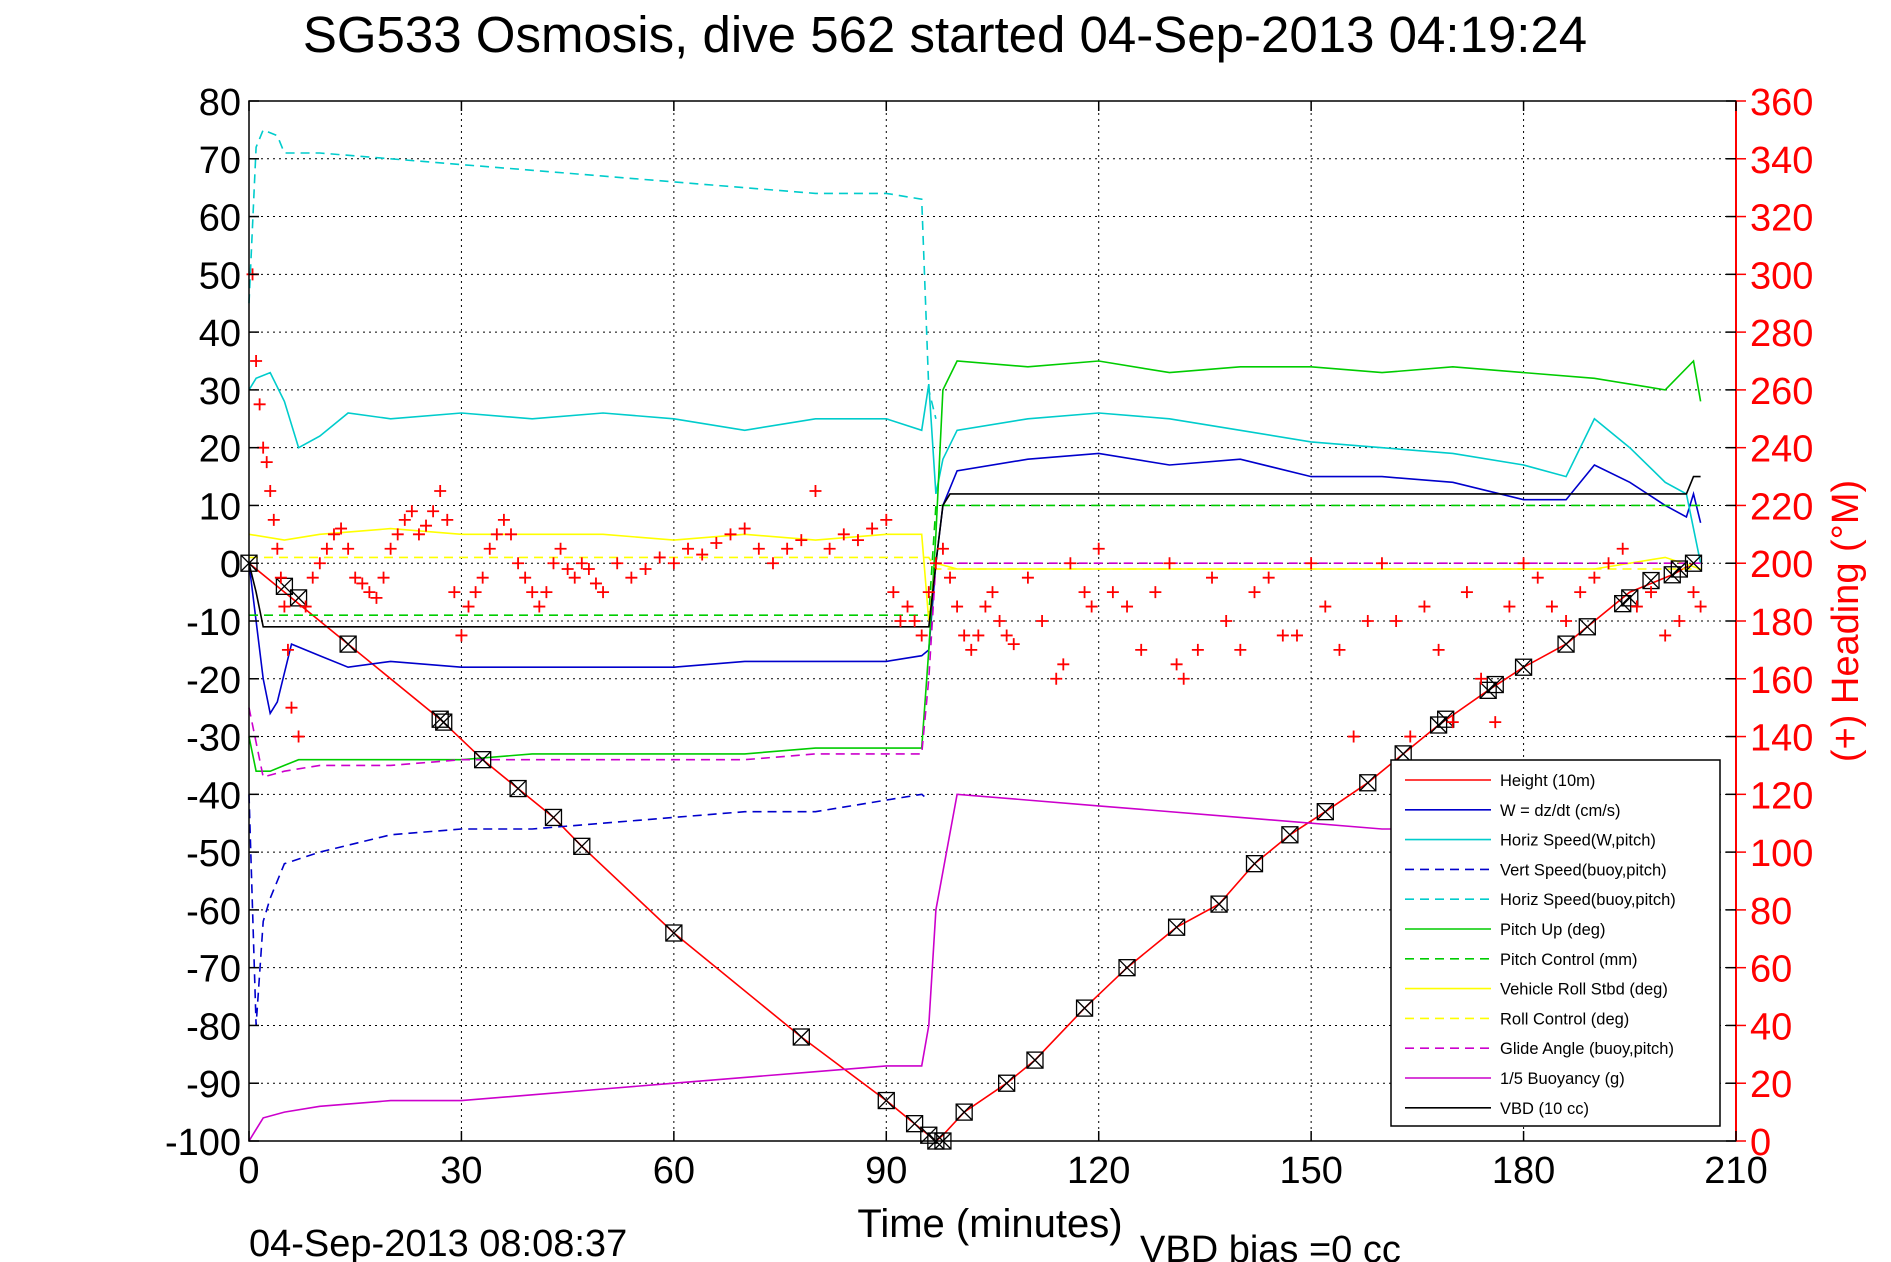  What do you see at coordinates (1781, 565) in the screenshot?
I see `y-right-tick-label: 200` at bounding box center [1781, 565].